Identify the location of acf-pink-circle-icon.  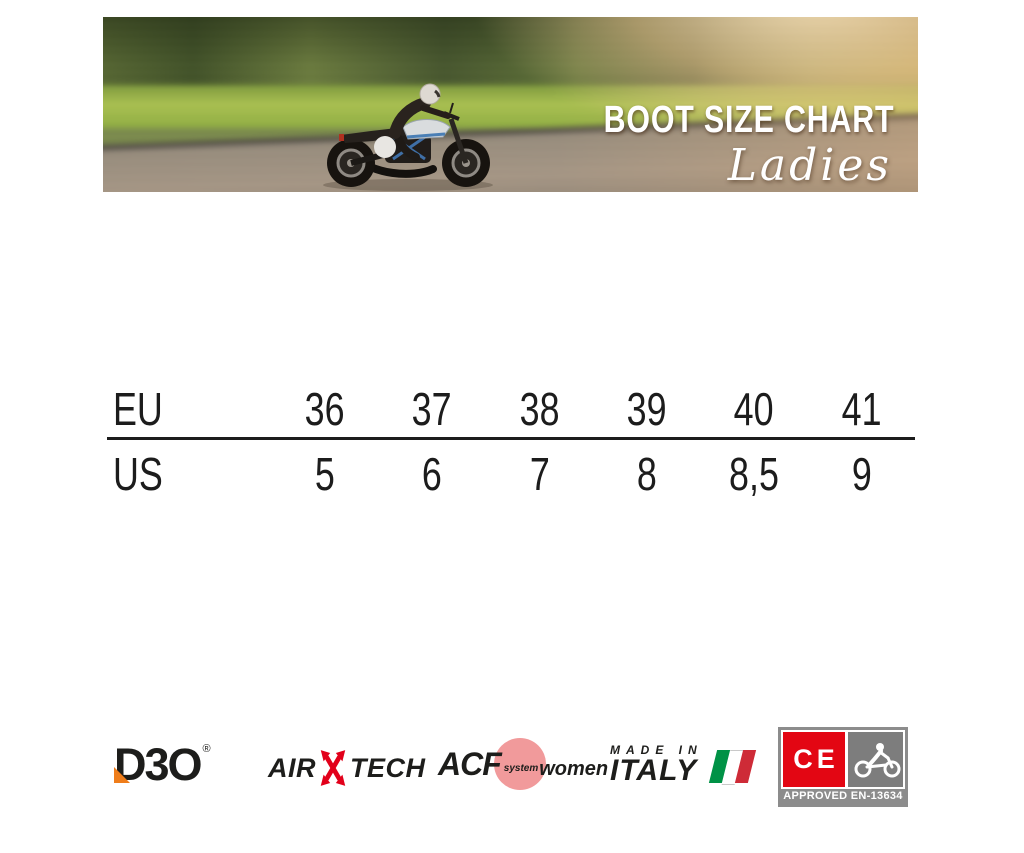
(520, 764).